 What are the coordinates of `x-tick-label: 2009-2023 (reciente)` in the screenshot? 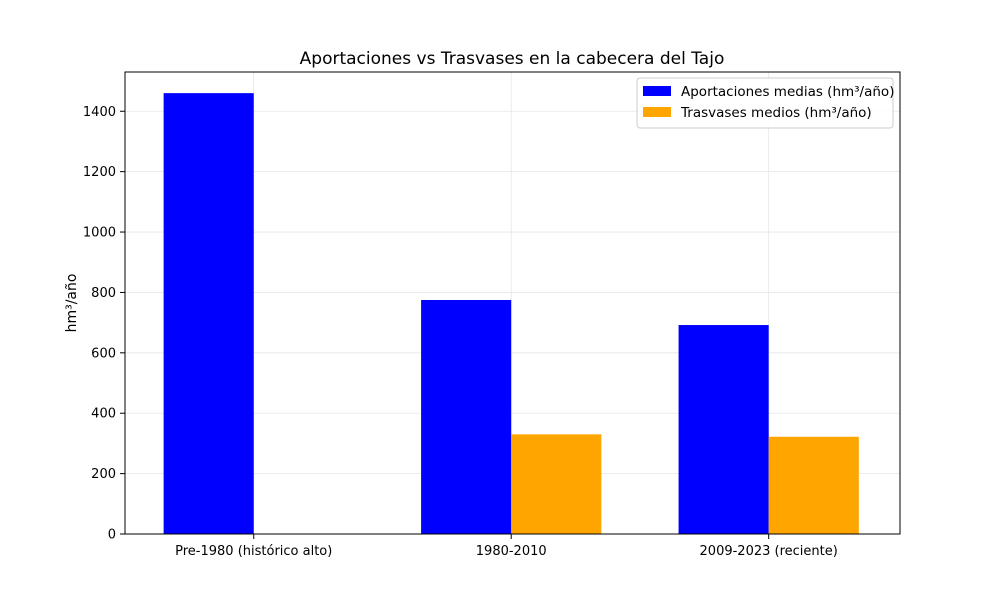 It's located at (769, 551).